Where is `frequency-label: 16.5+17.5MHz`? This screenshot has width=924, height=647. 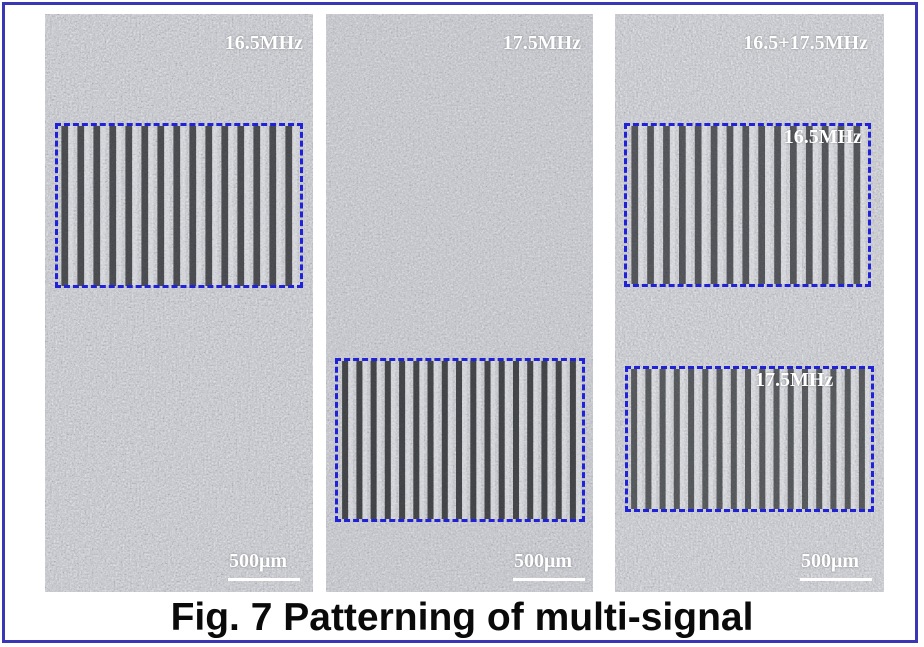
frequency-label: 16.5+17.5MHz is located at coordinates (805, 43).